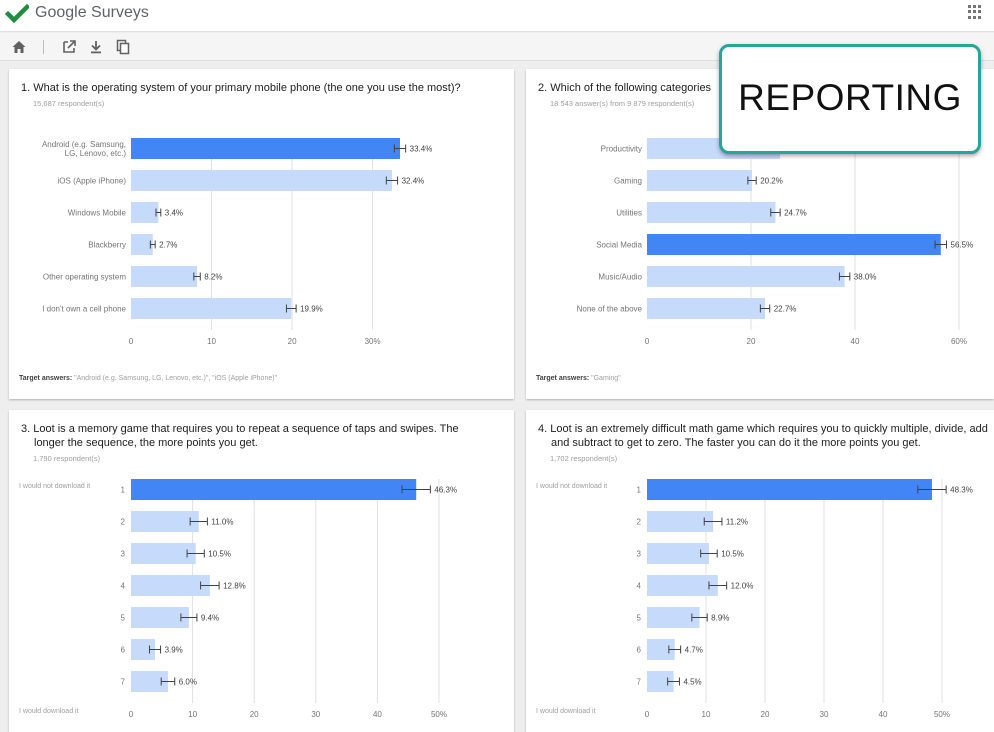 This screenshot has width=994, height=732. What do you see at coordinates (692, 682) in the screenshot?
I see `value-label: 4.5%` at bounding box center [692, 682].